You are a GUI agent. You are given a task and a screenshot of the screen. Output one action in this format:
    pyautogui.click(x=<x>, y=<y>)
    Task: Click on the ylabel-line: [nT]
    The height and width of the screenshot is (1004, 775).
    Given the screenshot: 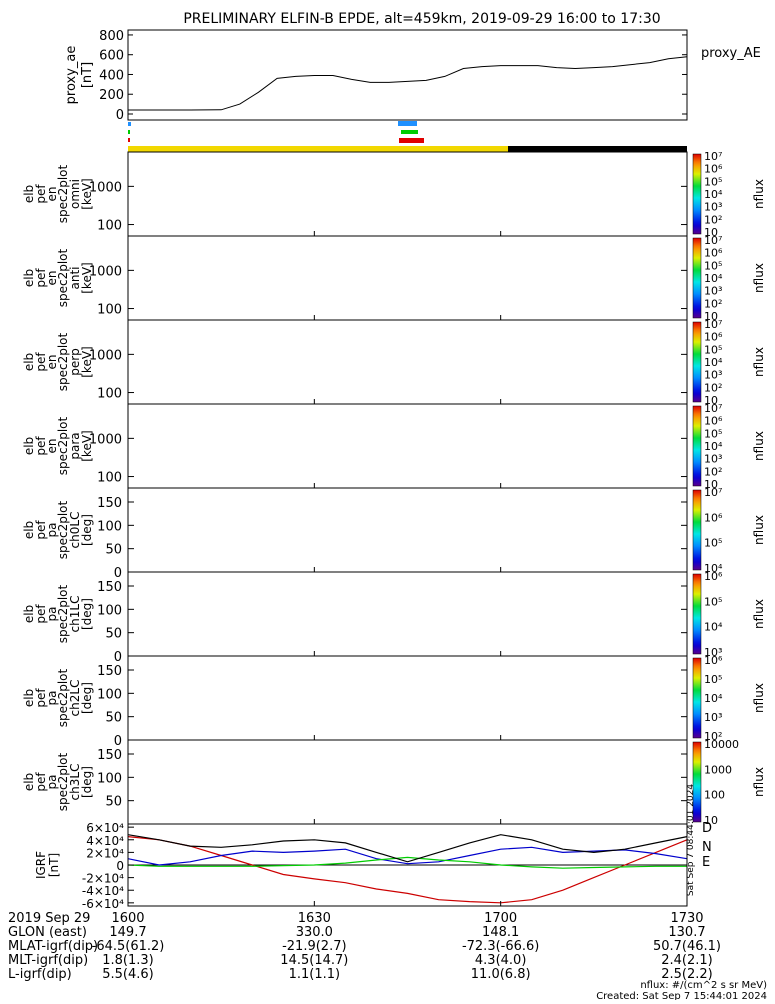 What is the action you would take?
    pyautogui.click(x=54, y=865)
    